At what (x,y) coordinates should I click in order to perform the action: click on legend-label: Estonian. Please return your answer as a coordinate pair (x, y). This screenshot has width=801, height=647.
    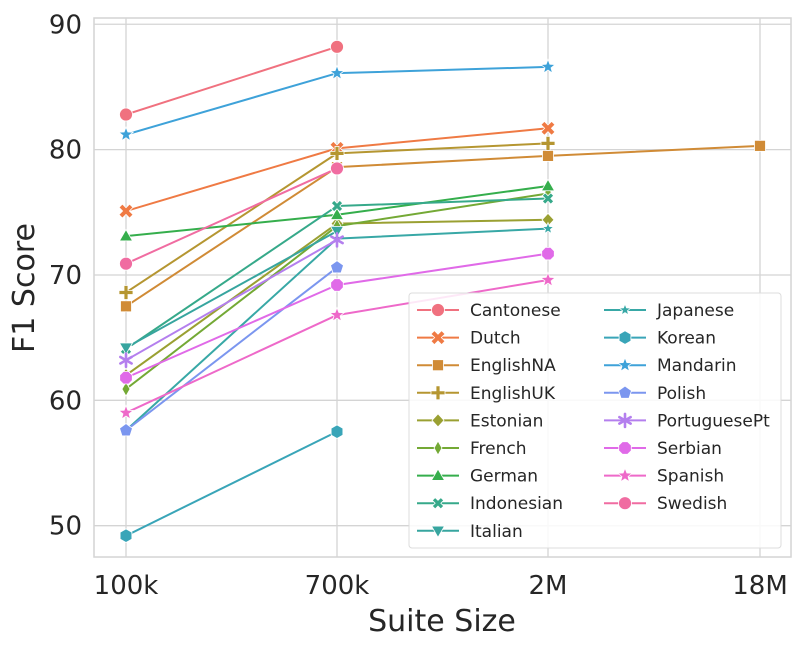
    Looking at the image, I should click on (506, 421).